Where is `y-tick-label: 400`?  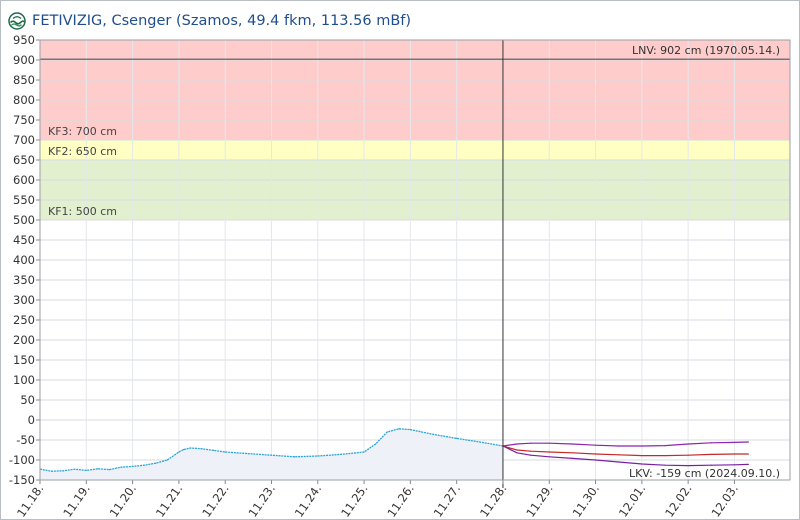
y-tick-label: 400 is located at coordinates (24, 260).